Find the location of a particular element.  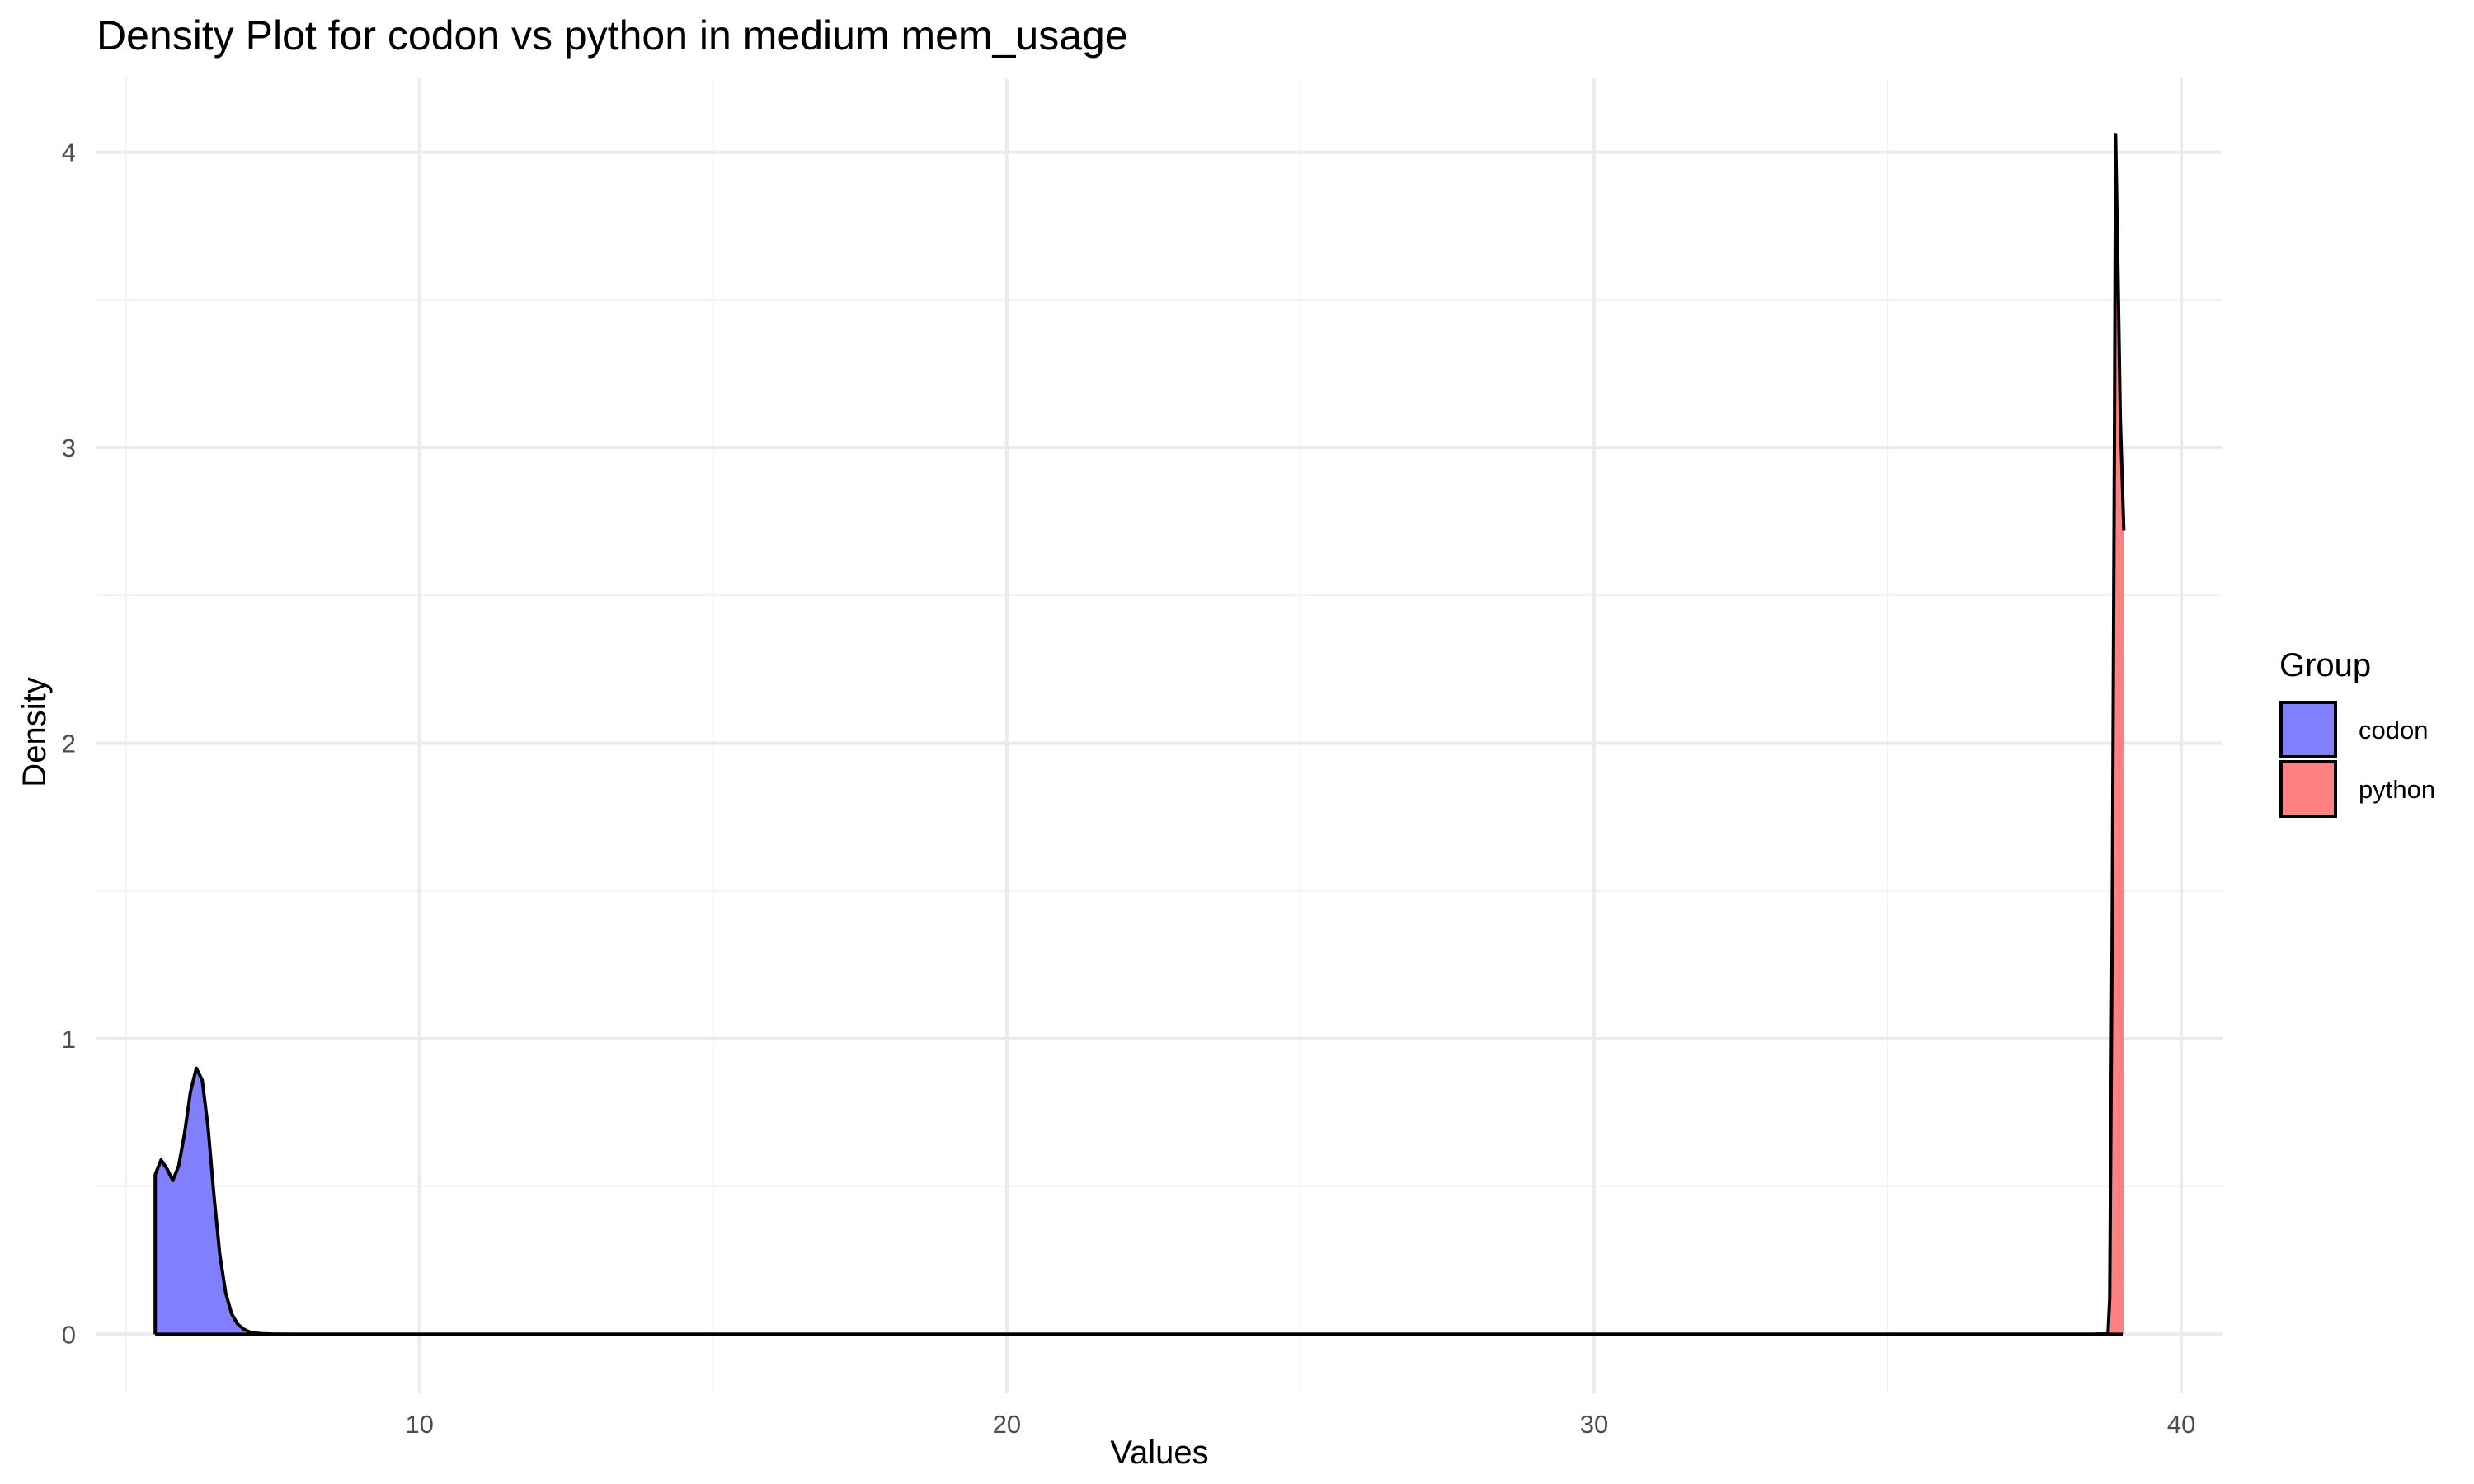

y-axis-ticks: 0 1 2 3 4 is located at coordinates (69, 744).